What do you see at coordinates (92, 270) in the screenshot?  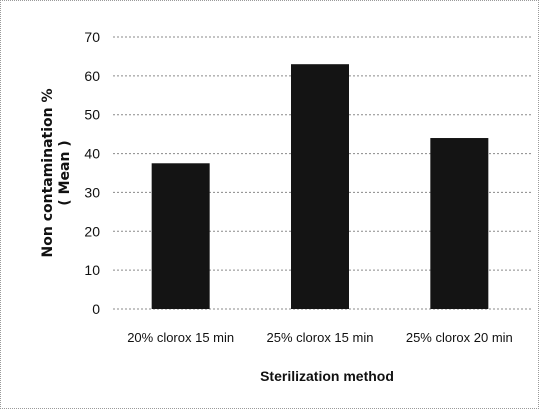 I see `y-tick-label: 10` at bounding box center [92, 270].